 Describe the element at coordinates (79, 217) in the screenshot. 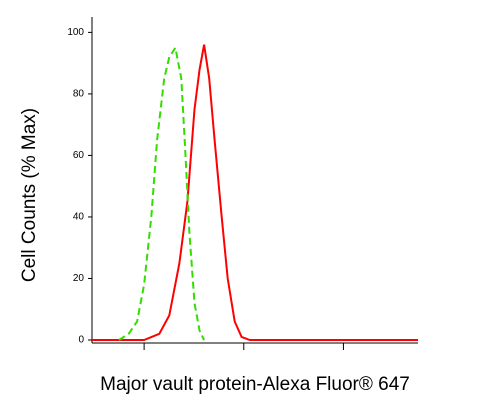

I see `y-tick-label: 40` at that location.